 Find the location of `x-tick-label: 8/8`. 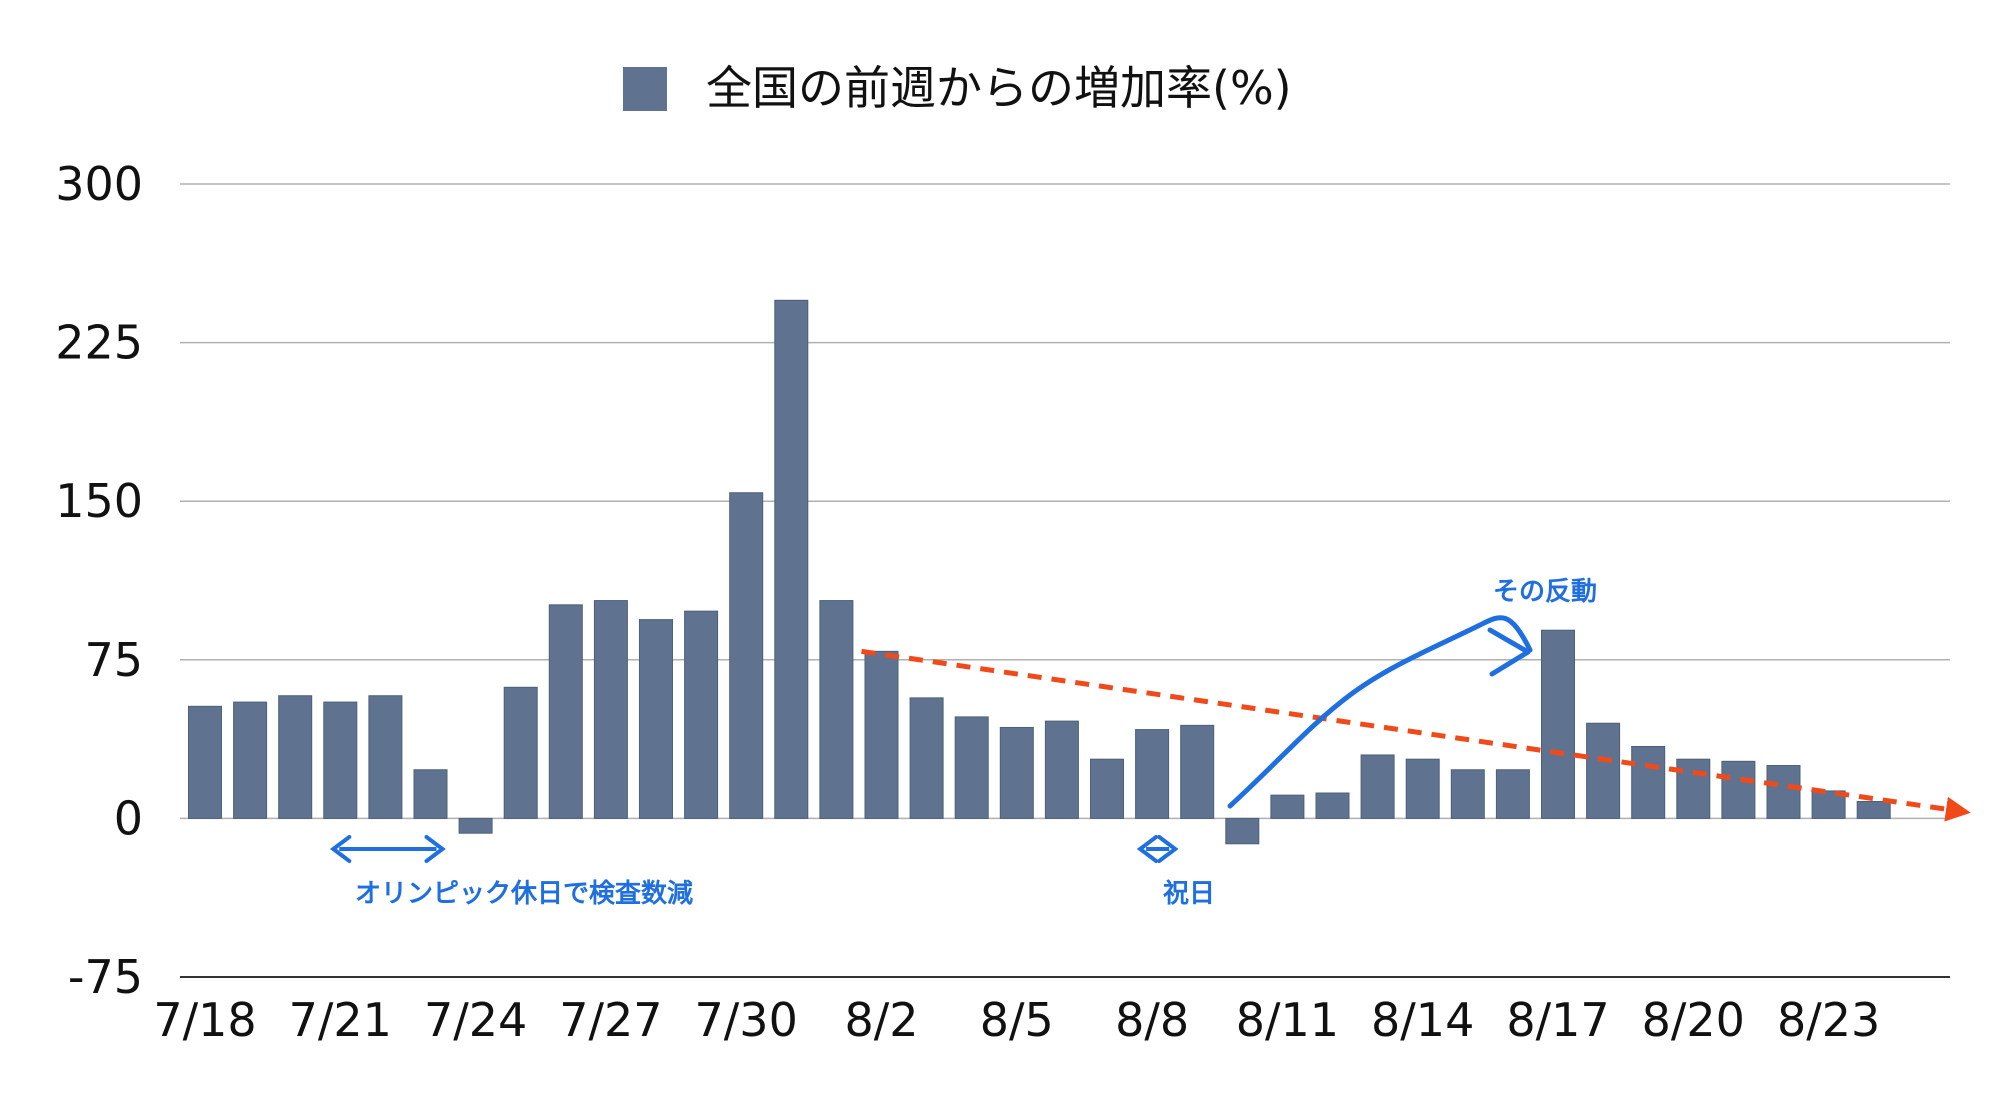

x-tick-label: 8/8 is located at coordinates (1152, 1020).